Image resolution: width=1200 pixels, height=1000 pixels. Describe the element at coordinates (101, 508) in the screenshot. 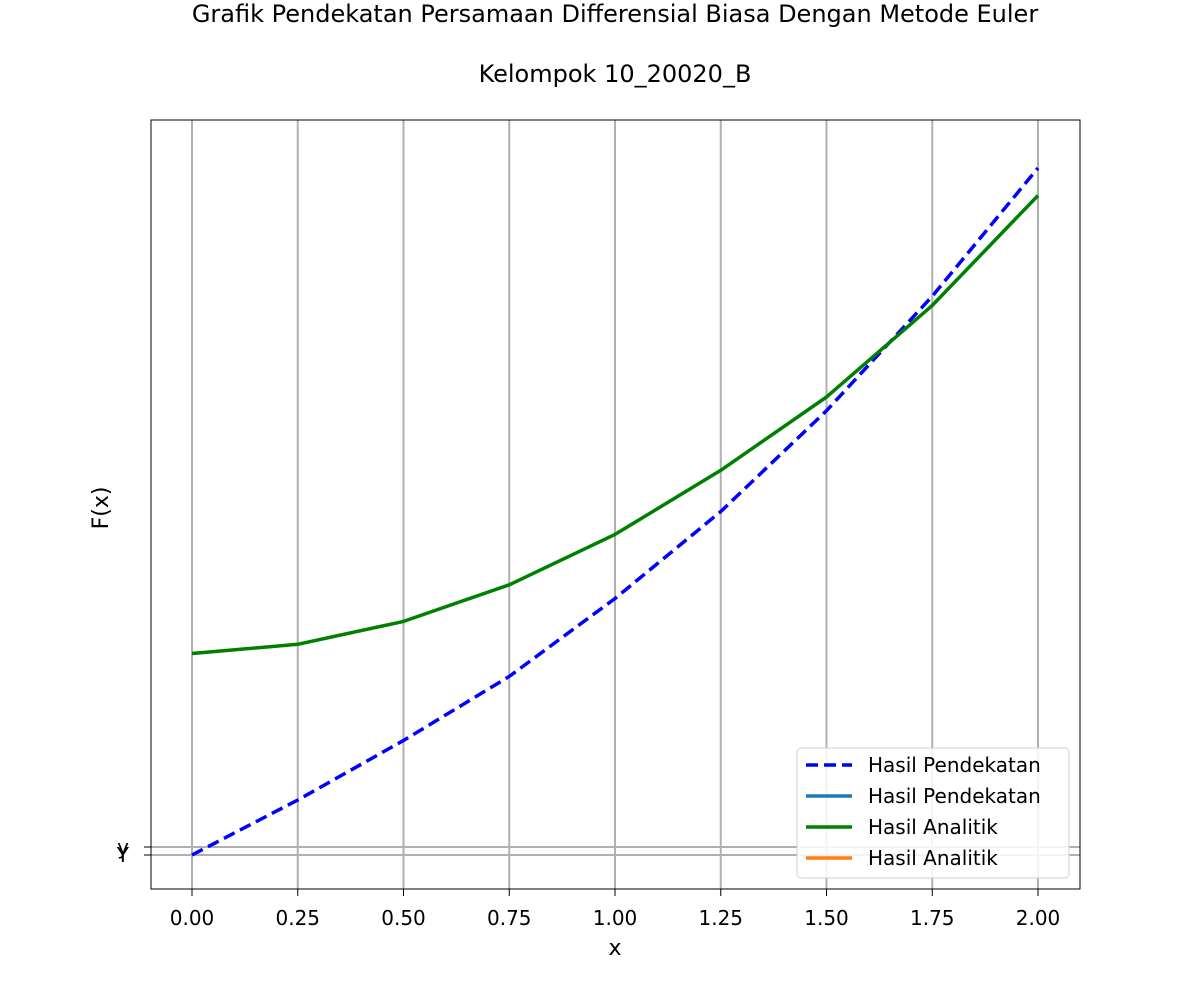

I see `y-axis-label: F(x)` at that location.